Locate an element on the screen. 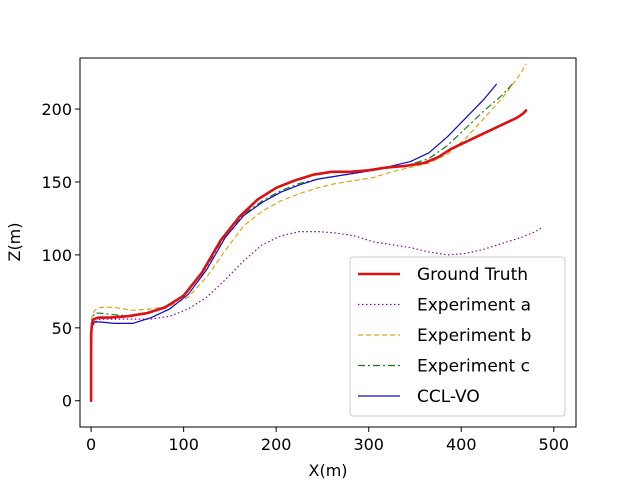 The image size is (640, 480). y-tick-label: 100 is located at coordinates (56, 255).